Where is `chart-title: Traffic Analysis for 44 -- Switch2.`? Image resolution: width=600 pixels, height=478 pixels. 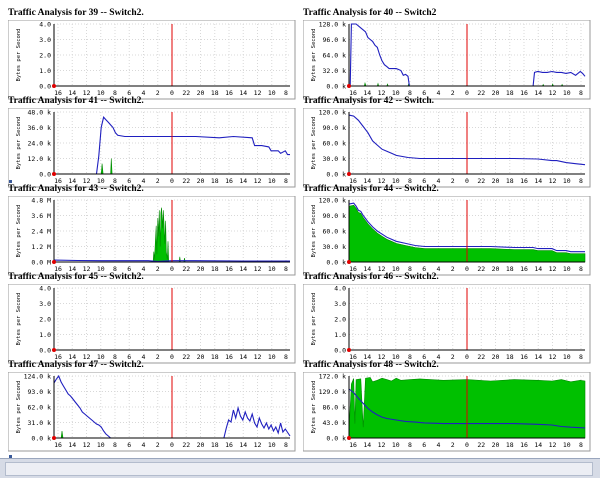
chart-title: Traffic Analysis for 44 -- Switch2. is located at coordinates (371, 189).